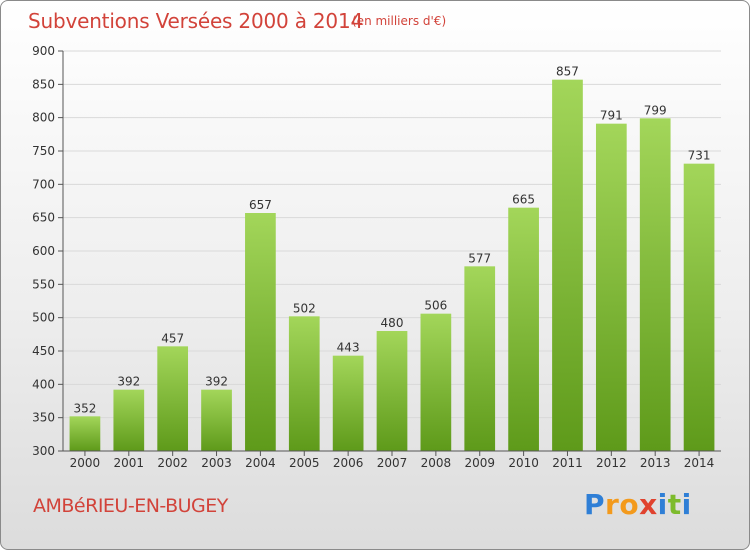  What do you see at coordinates (85, 463) in the screenshot?
I see `x-tick-label: 2000` at bounding box center [85, 463].